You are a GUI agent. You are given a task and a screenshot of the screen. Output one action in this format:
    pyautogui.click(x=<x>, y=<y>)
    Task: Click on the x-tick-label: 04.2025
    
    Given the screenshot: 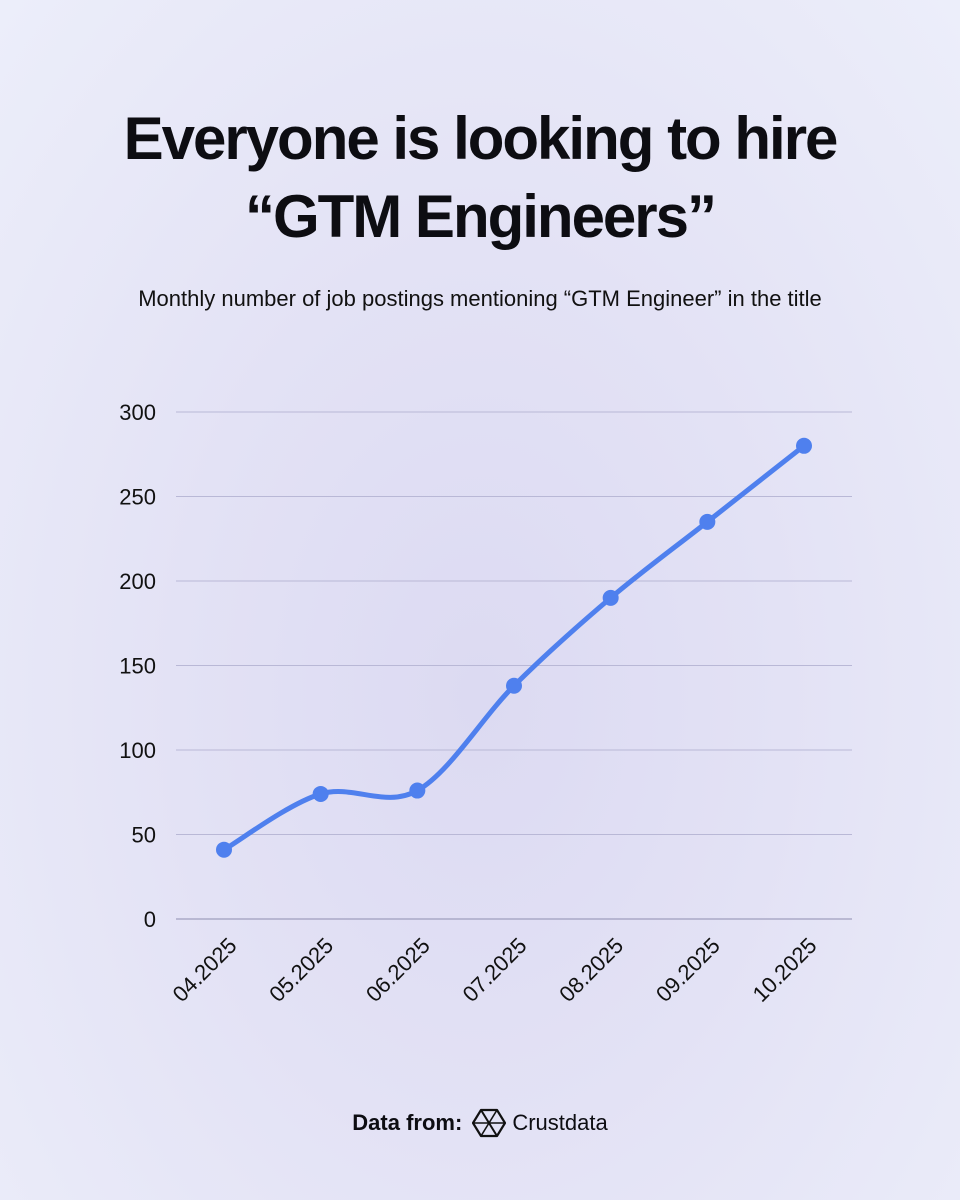 What is the action you would take?
    pyautogui.click(x=205, y=970)
    